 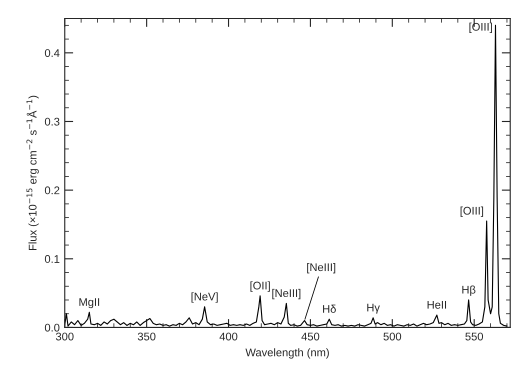 What do you see at coordinates (474, 336) in the screenshot?
I see `x-tick-label: 550` at bounding box center [474, 336].